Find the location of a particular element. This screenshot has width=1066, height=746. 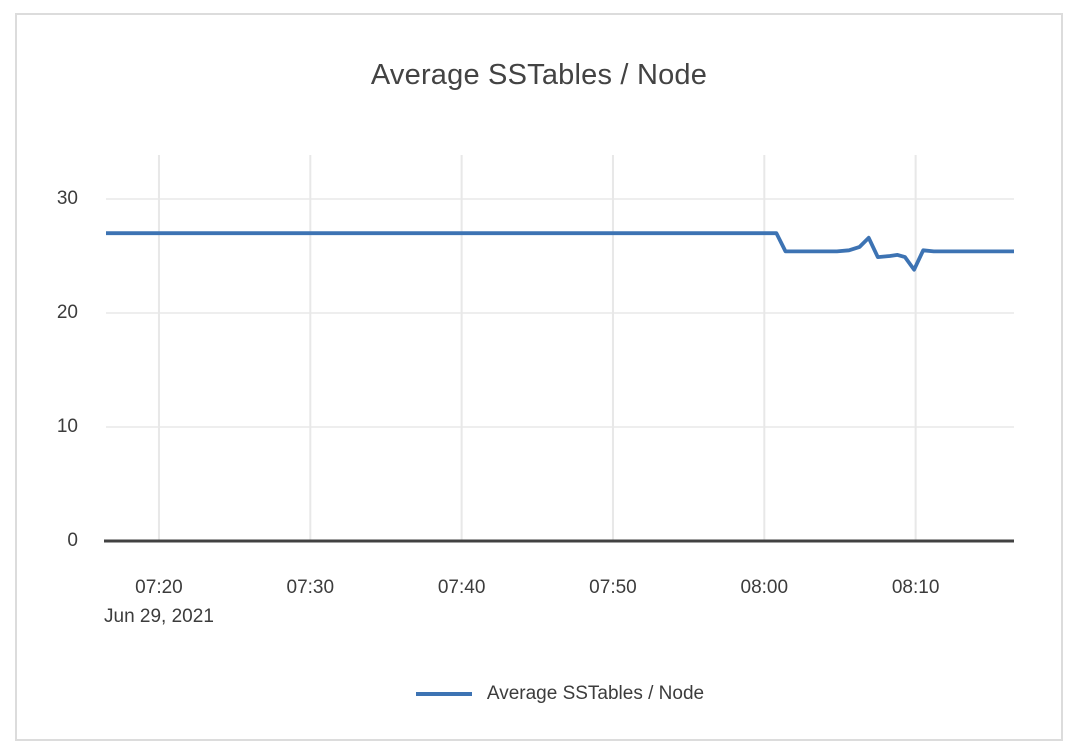

y-axis-tick-label: 30 is located at coordinates (67, 198).